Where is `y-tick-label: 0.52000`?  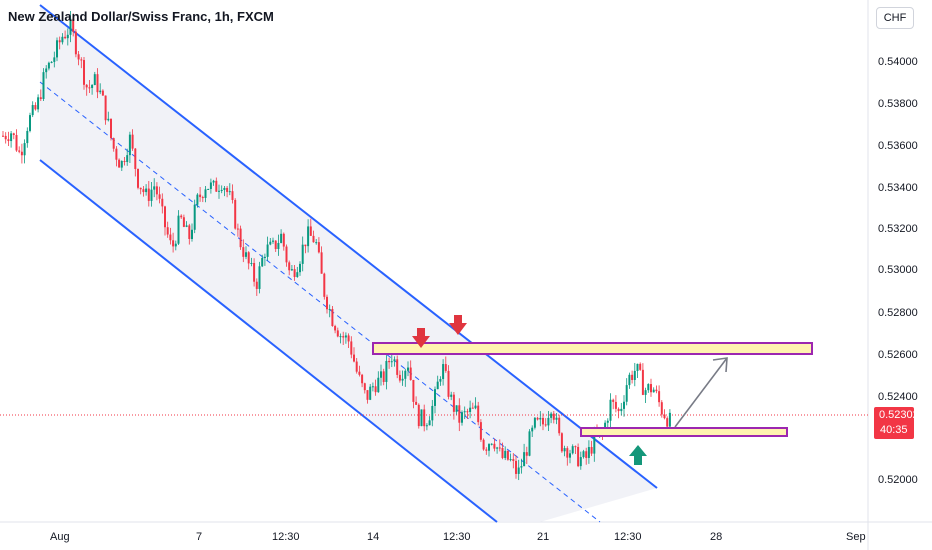
y-tick-label: 0.52000 is located at coordinates (898, 480).